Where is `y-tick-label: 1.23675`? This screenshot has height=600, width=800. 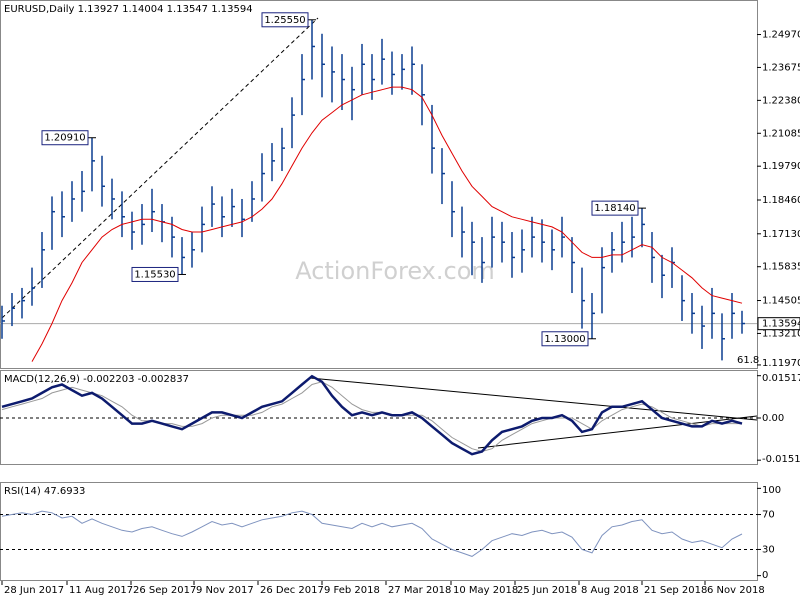 y-tick-label: 1.23675 is located at coordinates (781, 67).